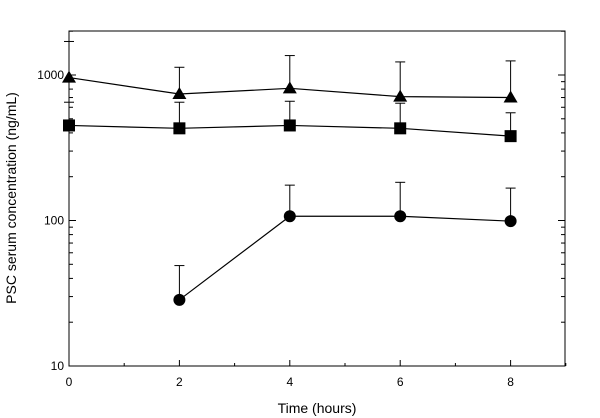 This screenshot has height=418, width=600. What do you see at coordinates (317, 408) in the screenshot?
I see `x-axis-title: Time (hours)` at bounding box center [317, 408].